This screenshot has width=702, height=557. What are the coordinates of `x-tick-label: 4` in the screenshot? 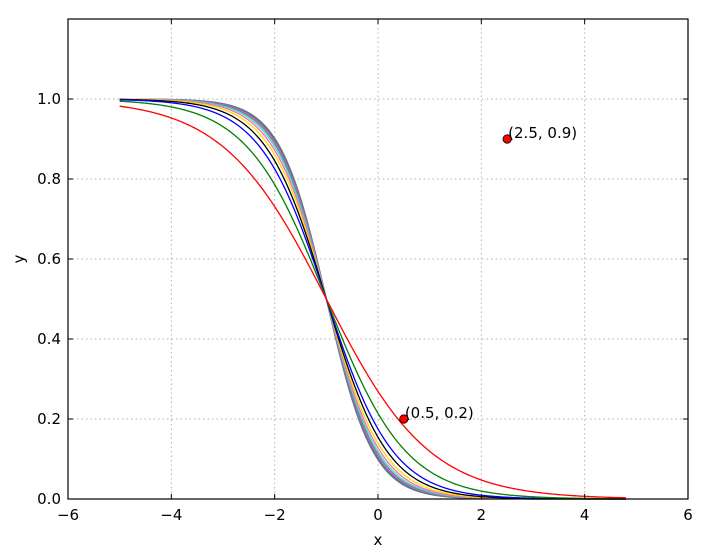 It's located at (585, 515).